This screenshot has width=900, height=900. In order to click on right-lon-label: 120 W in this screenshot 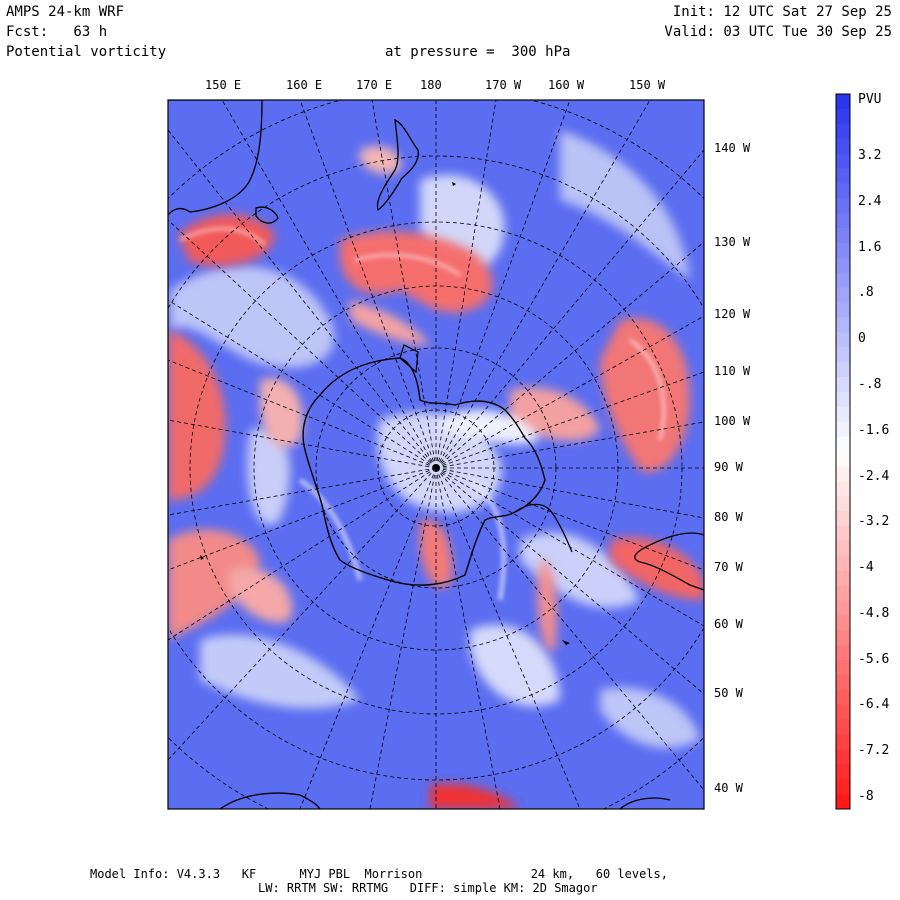, I will do `click(732, 314)`.